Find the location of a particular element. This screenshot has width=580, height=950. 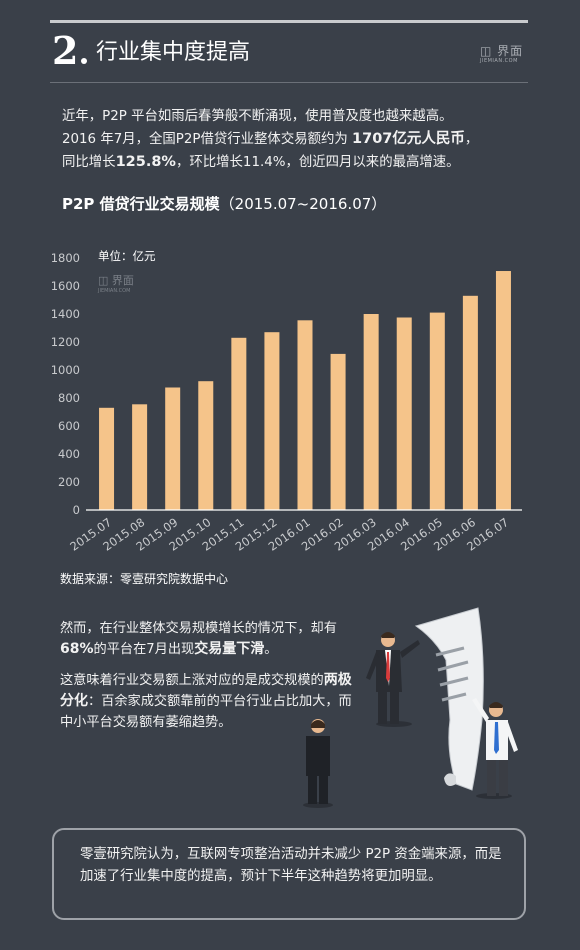

section-title: 行业集中度提高 is located at coordinates (173, 52).